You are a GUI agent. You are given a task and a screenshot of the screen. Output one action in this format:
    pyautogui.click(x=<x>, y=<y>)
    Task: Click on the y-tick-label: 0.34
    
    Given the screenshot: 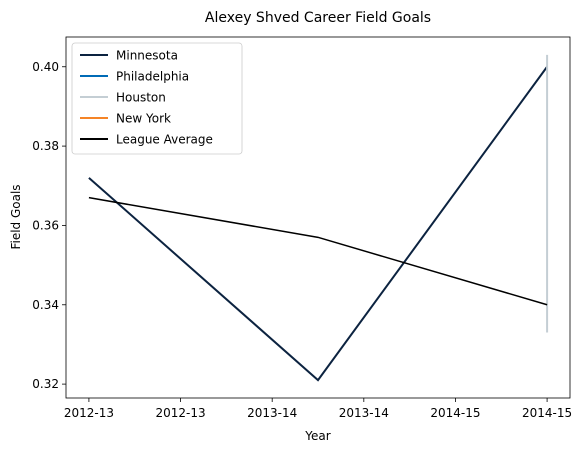 What is the action you would take?
    pyautogui.click(x=45, y=305)
    